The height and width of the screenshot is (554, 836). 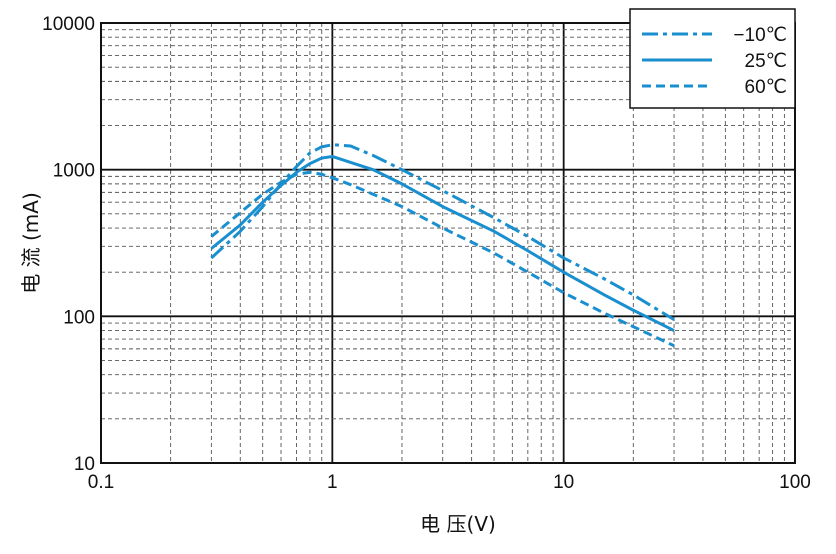 I want to click on x-tick-label: 1, so click(x=332, y=482).